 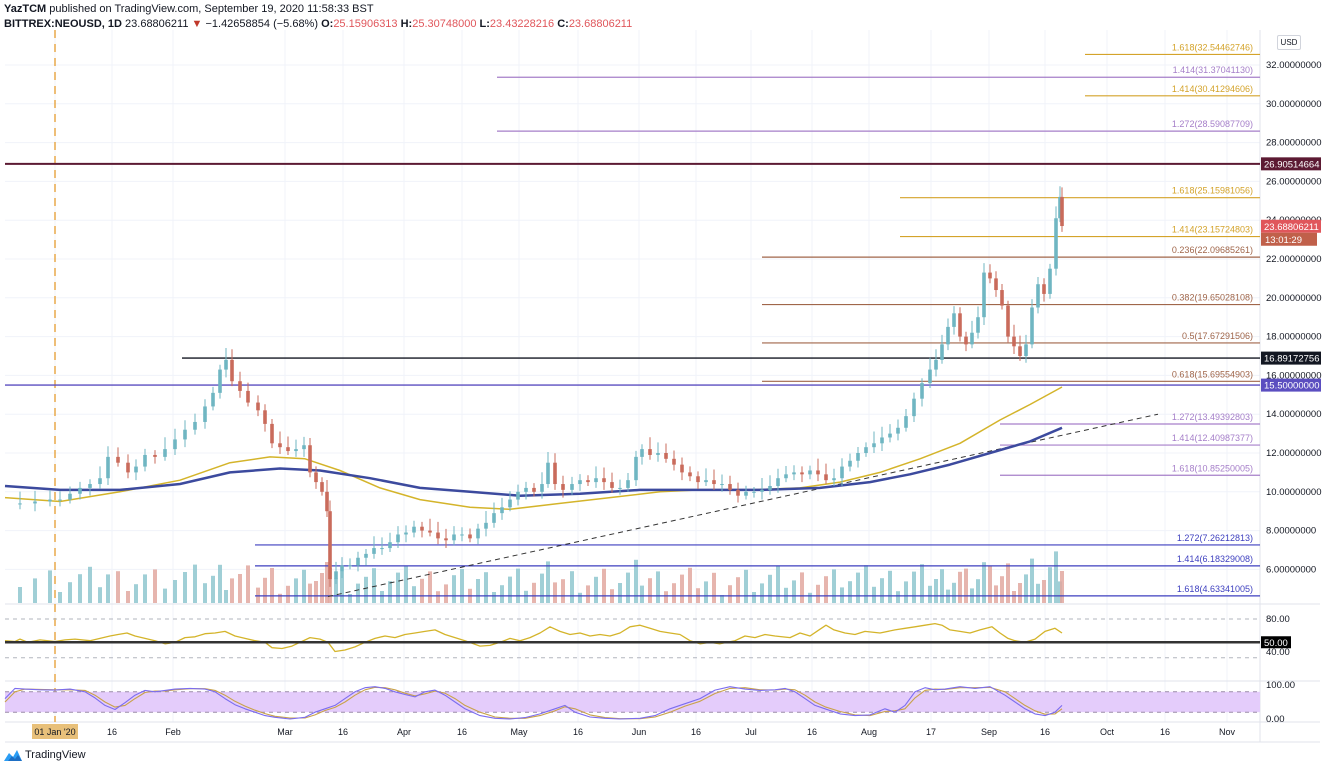 I want to click on symbol-name: BITTREX:NEOUSD, 1D, so click(x=63, y=24).